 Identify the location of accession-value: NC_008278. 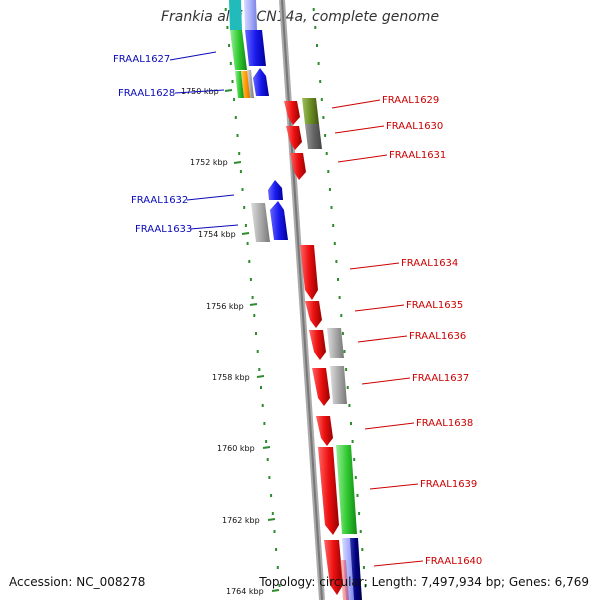
(111, 582).